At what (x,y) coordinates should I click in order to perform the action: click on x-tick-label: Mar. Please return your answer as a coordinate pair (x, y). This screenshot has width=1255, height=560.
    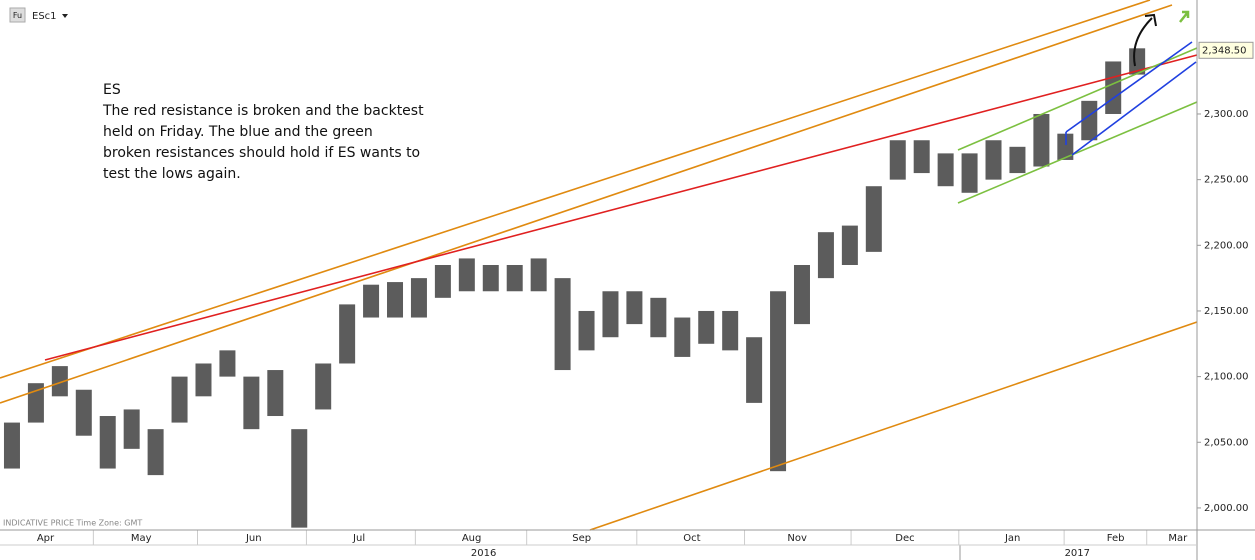
    Looking at the image, I should click on (1178, 538).